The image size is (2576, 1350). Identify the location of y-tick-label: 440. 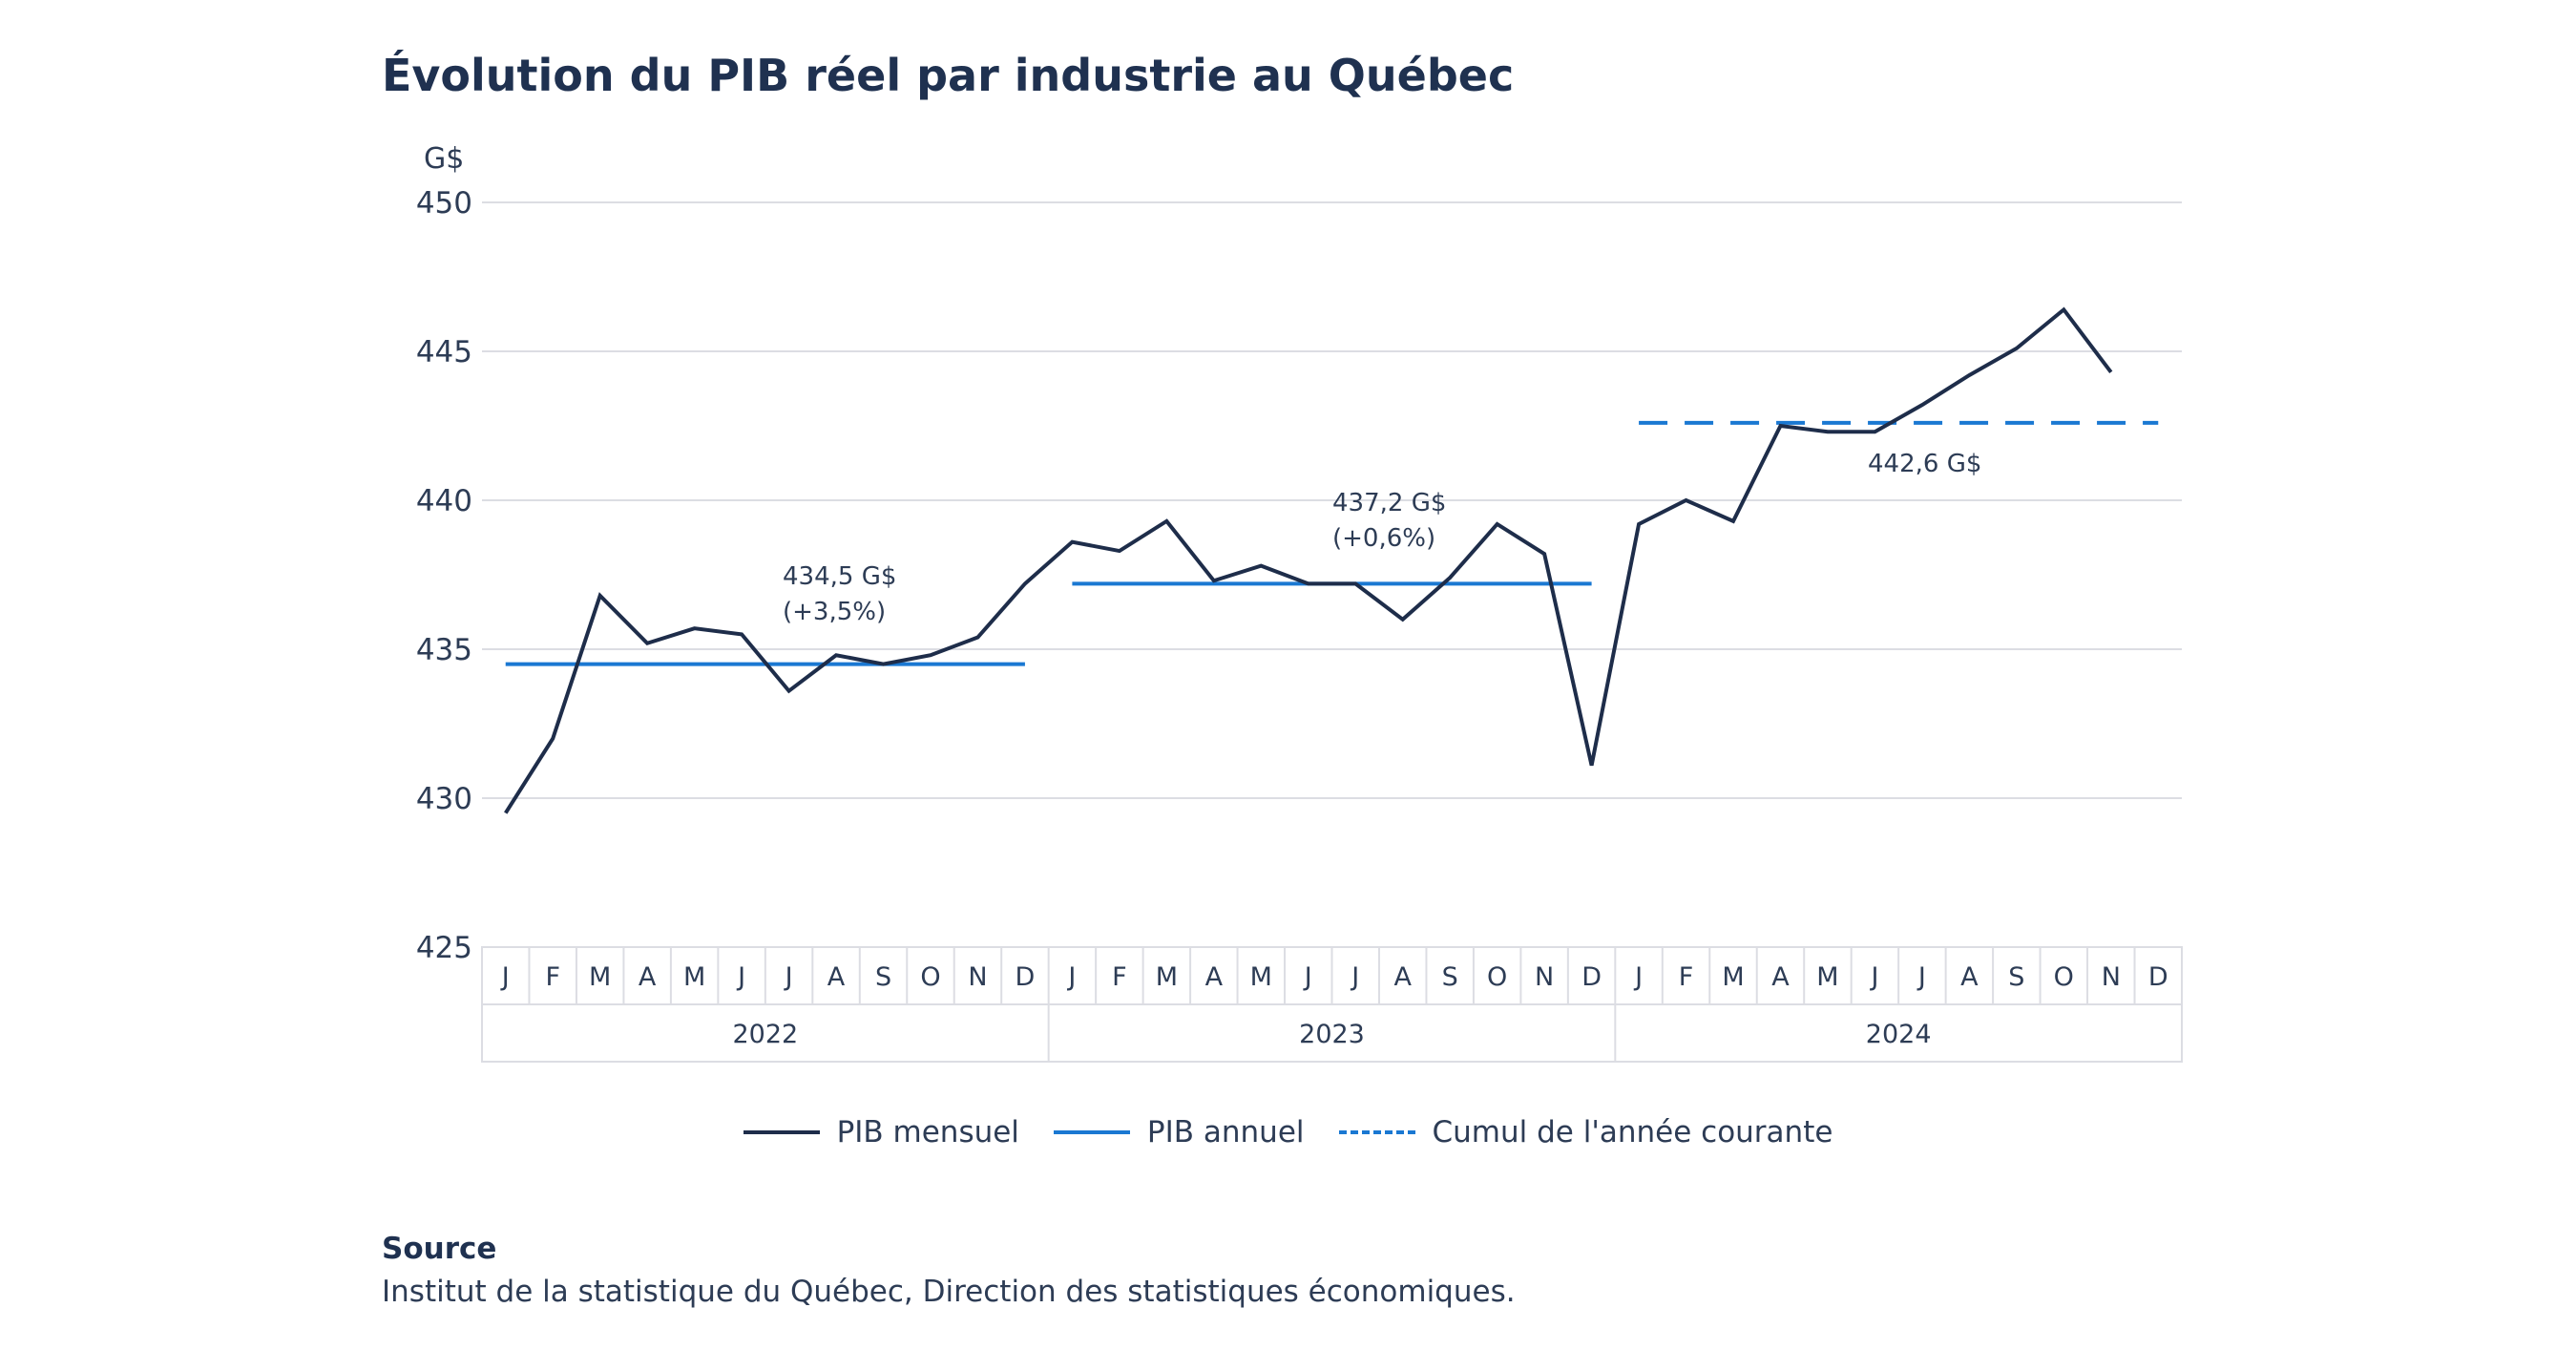
(444, 501).